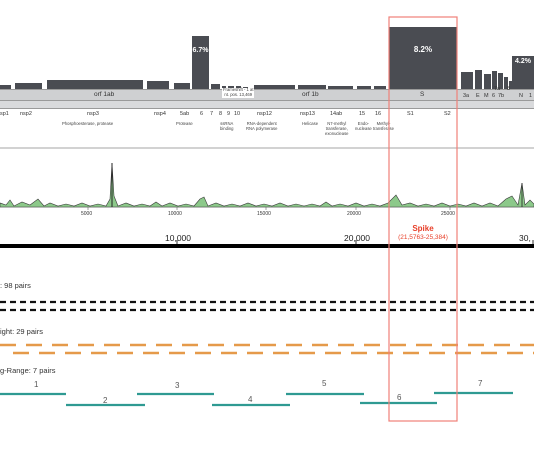 This screenshot has height=462, width=534. What do you see at coordinates (87, 214) in the screenshot?
I see `coverage-tick-5000: 5000` at bounding box center [87, 214].